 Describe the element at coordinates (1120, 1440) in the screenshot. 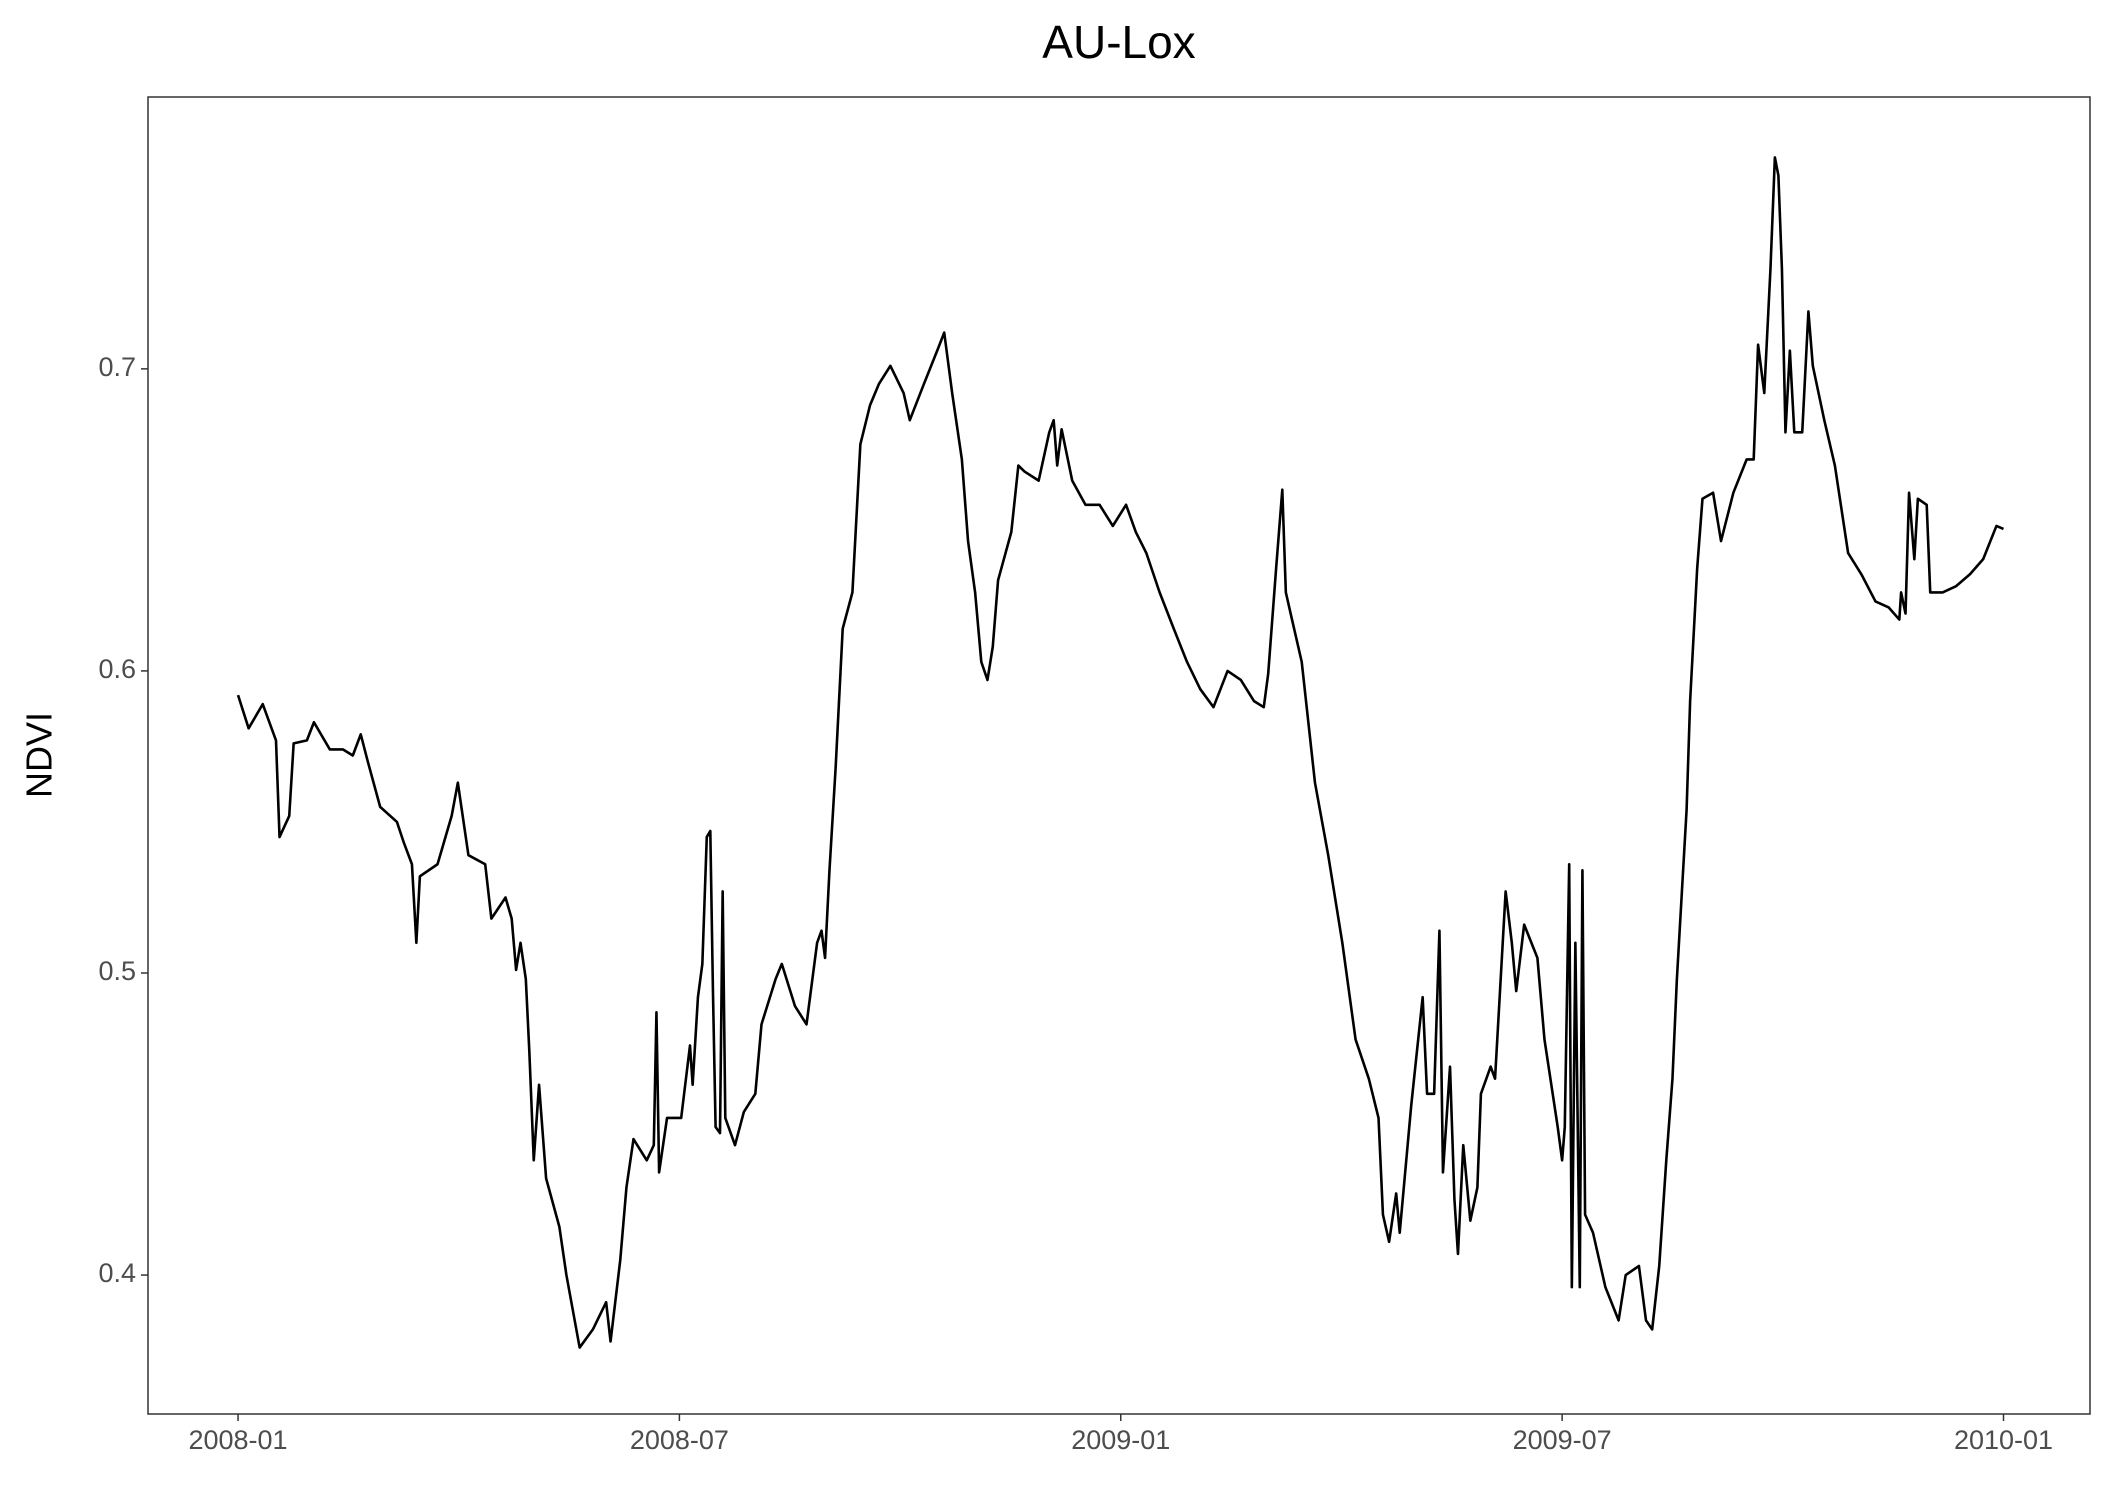

I see `x-tick-label: 2009-01` at that location.